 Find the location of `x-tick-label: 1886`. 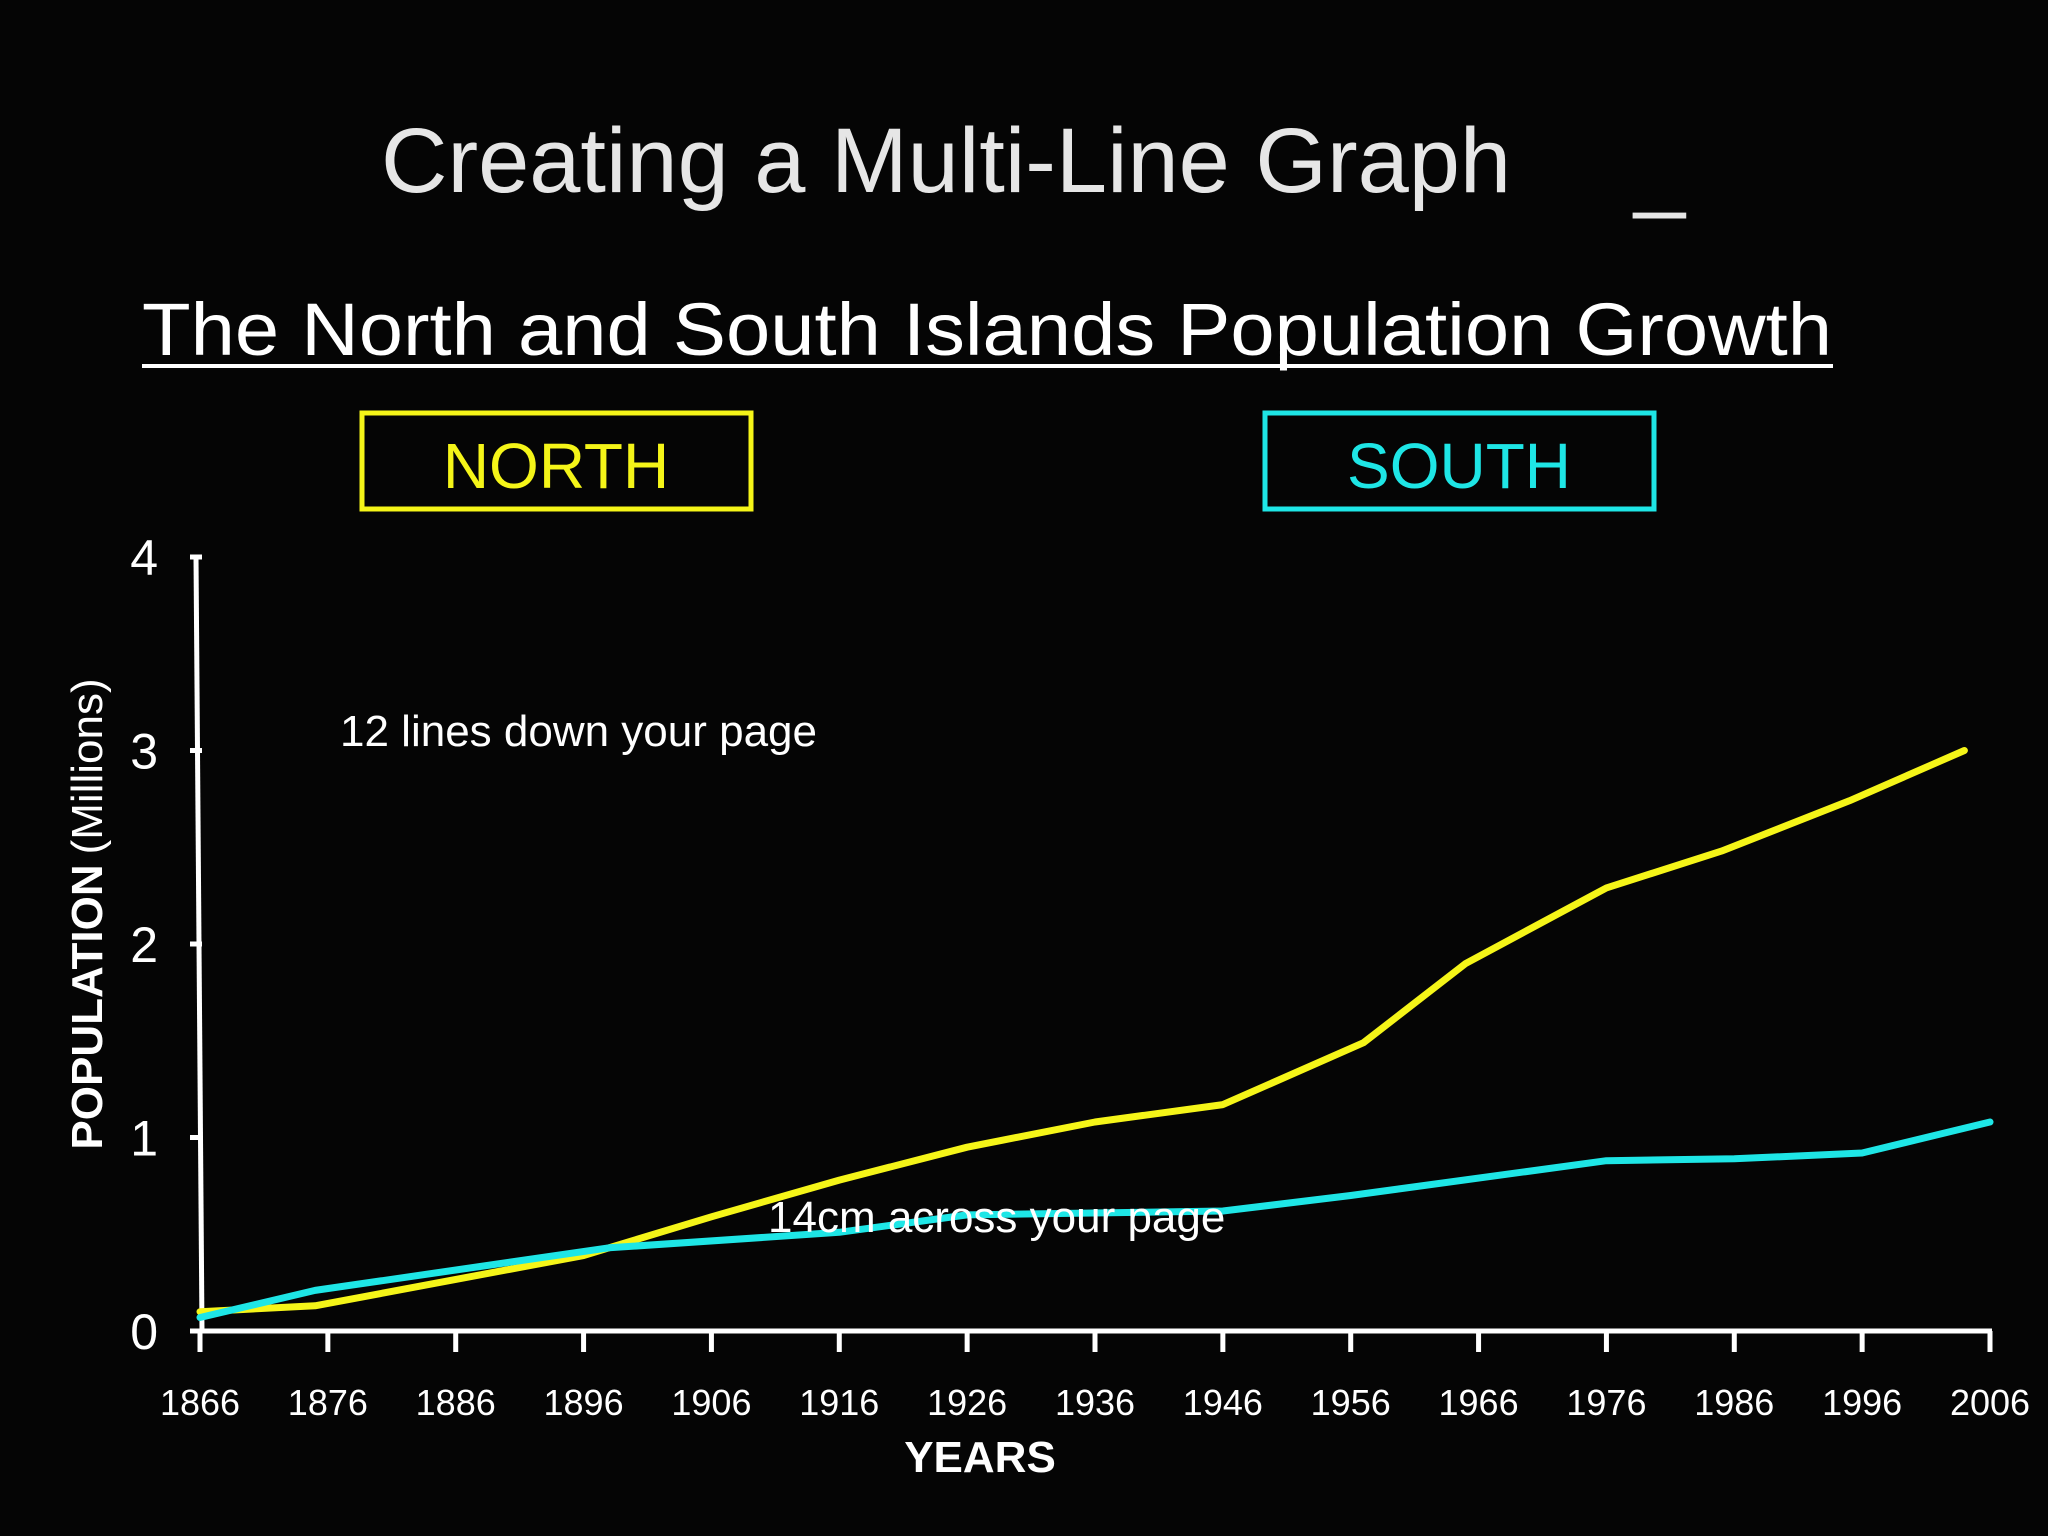

x-tick-label: 1886 is located at coordinates (456, 1402).